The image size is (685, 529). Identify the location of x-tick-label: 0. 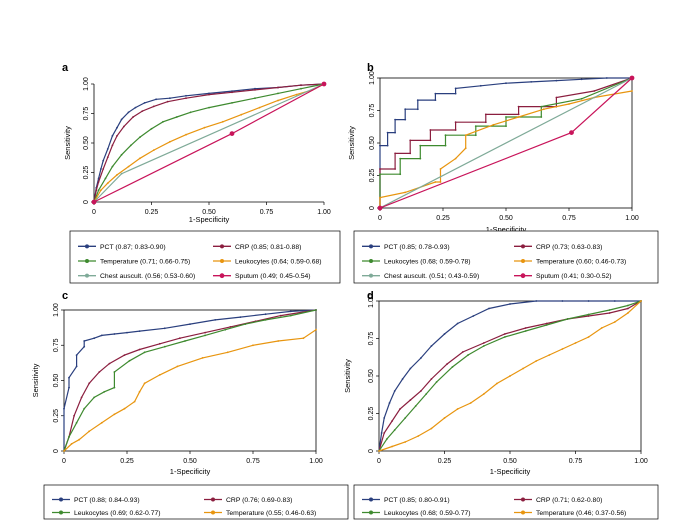
(380, 218).